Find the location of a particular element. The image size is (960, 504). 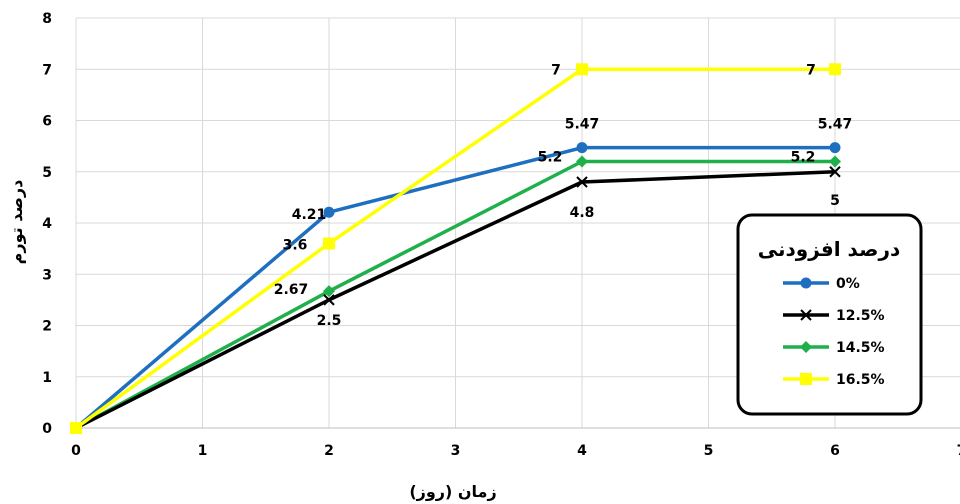

y-tick-label: 7 is located at coordinates (47, 70).